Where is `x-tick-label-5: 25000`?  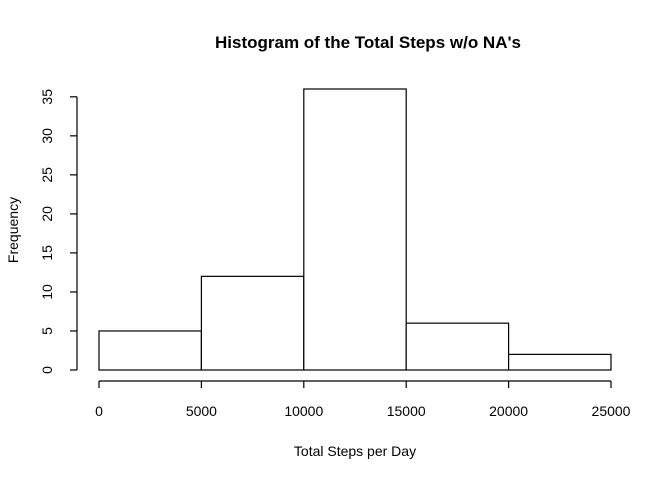 x-tick-label-5: 25000 is located at coordinates (611, 411).